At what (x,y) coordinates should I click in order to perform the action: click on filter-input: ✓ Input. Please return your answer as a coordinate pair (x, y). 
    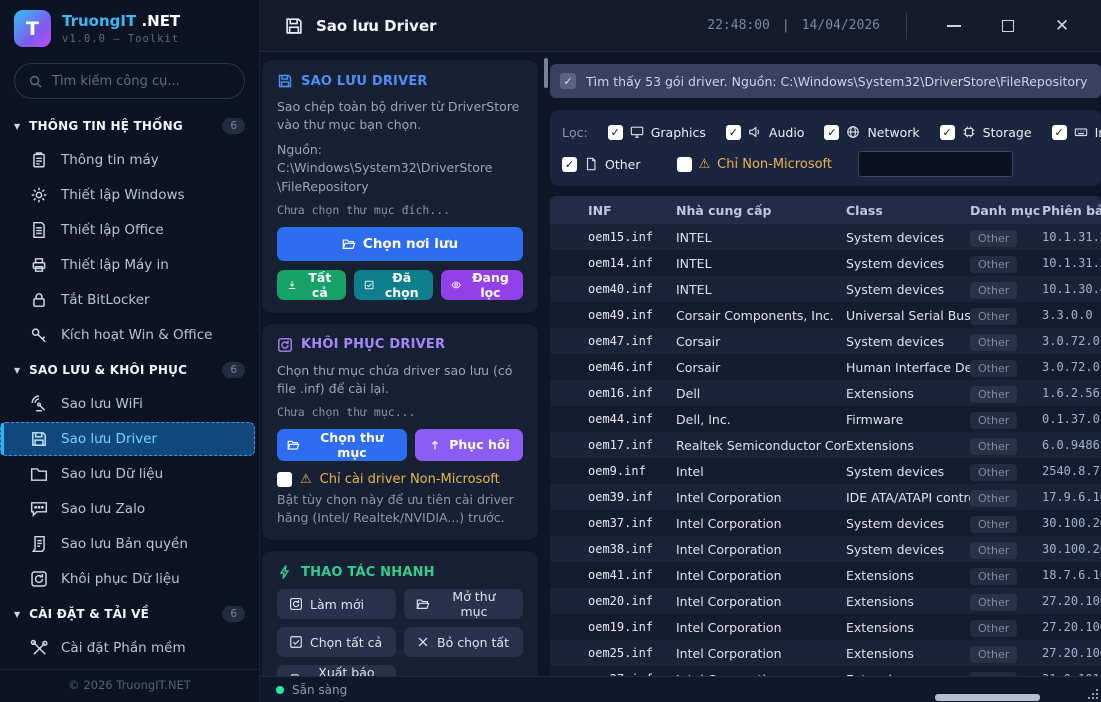
    Looking at the image, I should click on (1076, 132).